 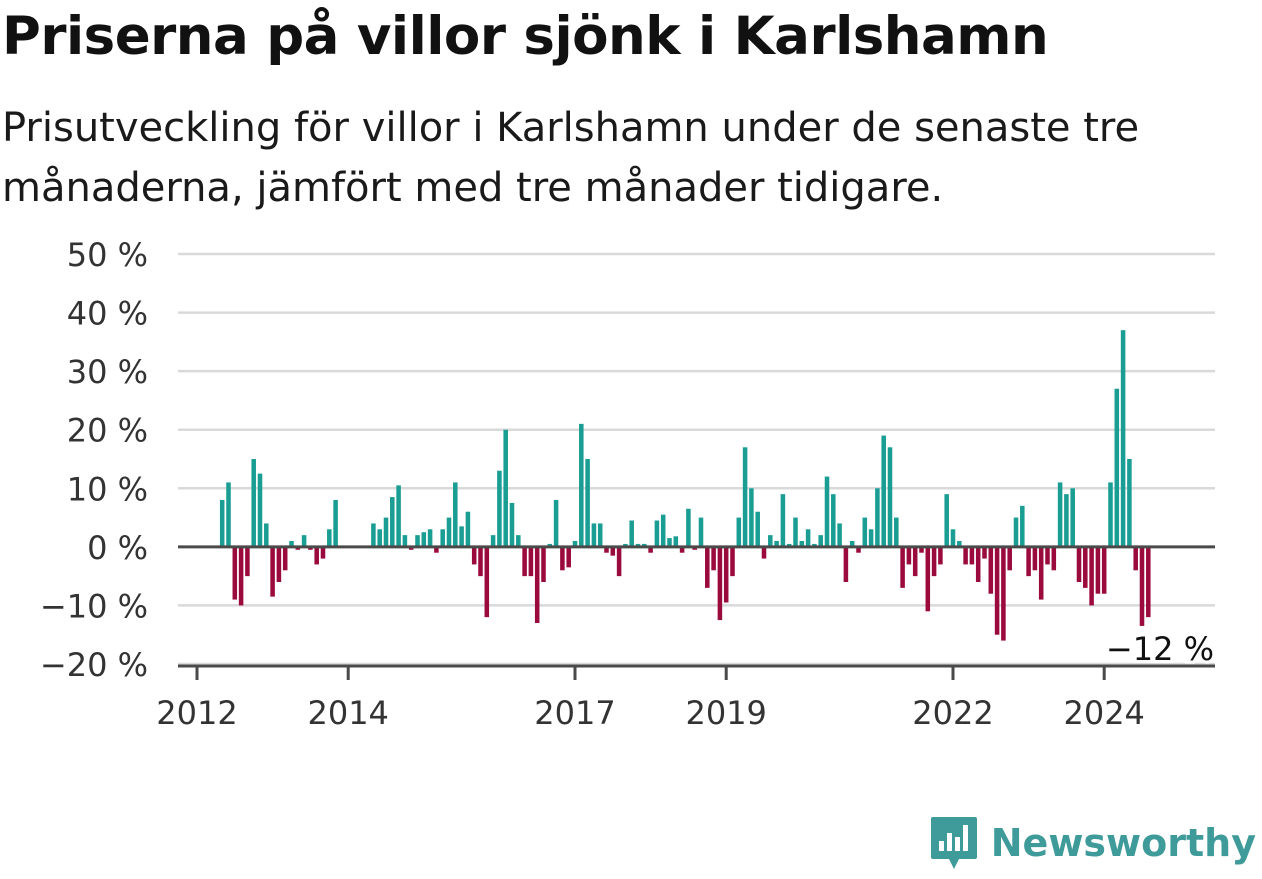 I want to click on x-tick-label: 2012, so click(x=196, y=713).